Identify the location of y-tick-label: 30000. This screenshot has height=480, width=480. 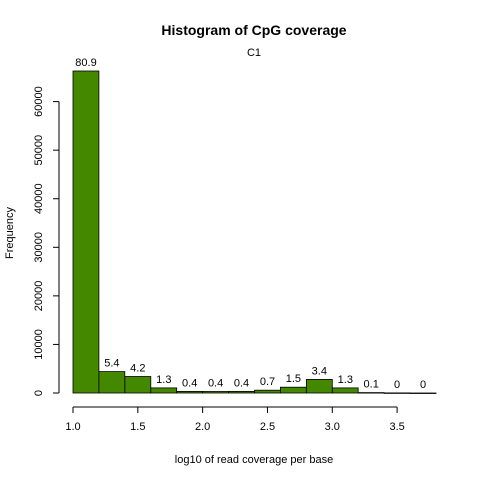
(39, 247).